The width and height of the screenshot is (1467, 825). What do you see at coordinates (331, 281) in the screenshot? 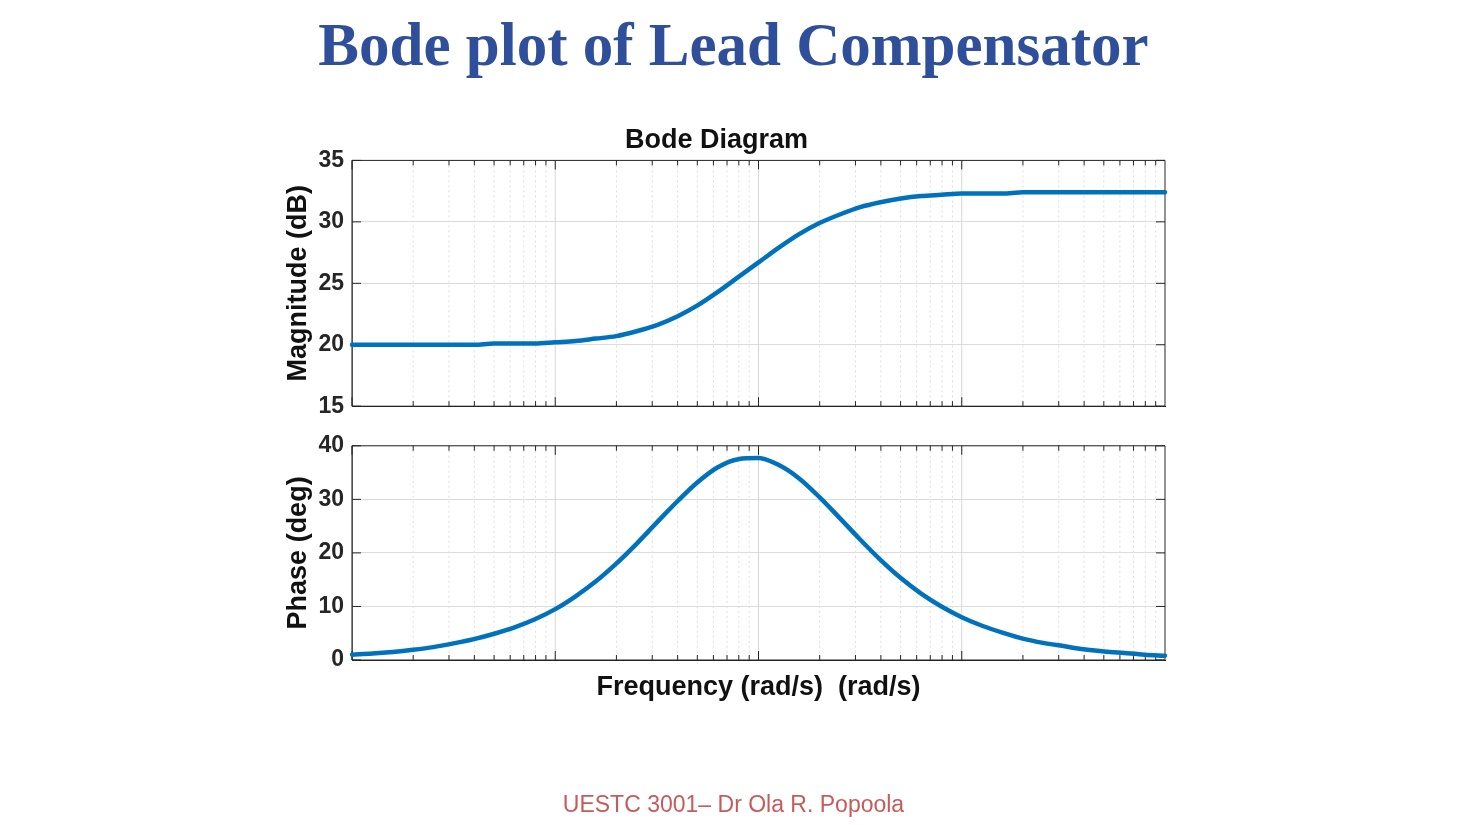
I see `y-tick-label: 25` at bounding box center [331, 281].